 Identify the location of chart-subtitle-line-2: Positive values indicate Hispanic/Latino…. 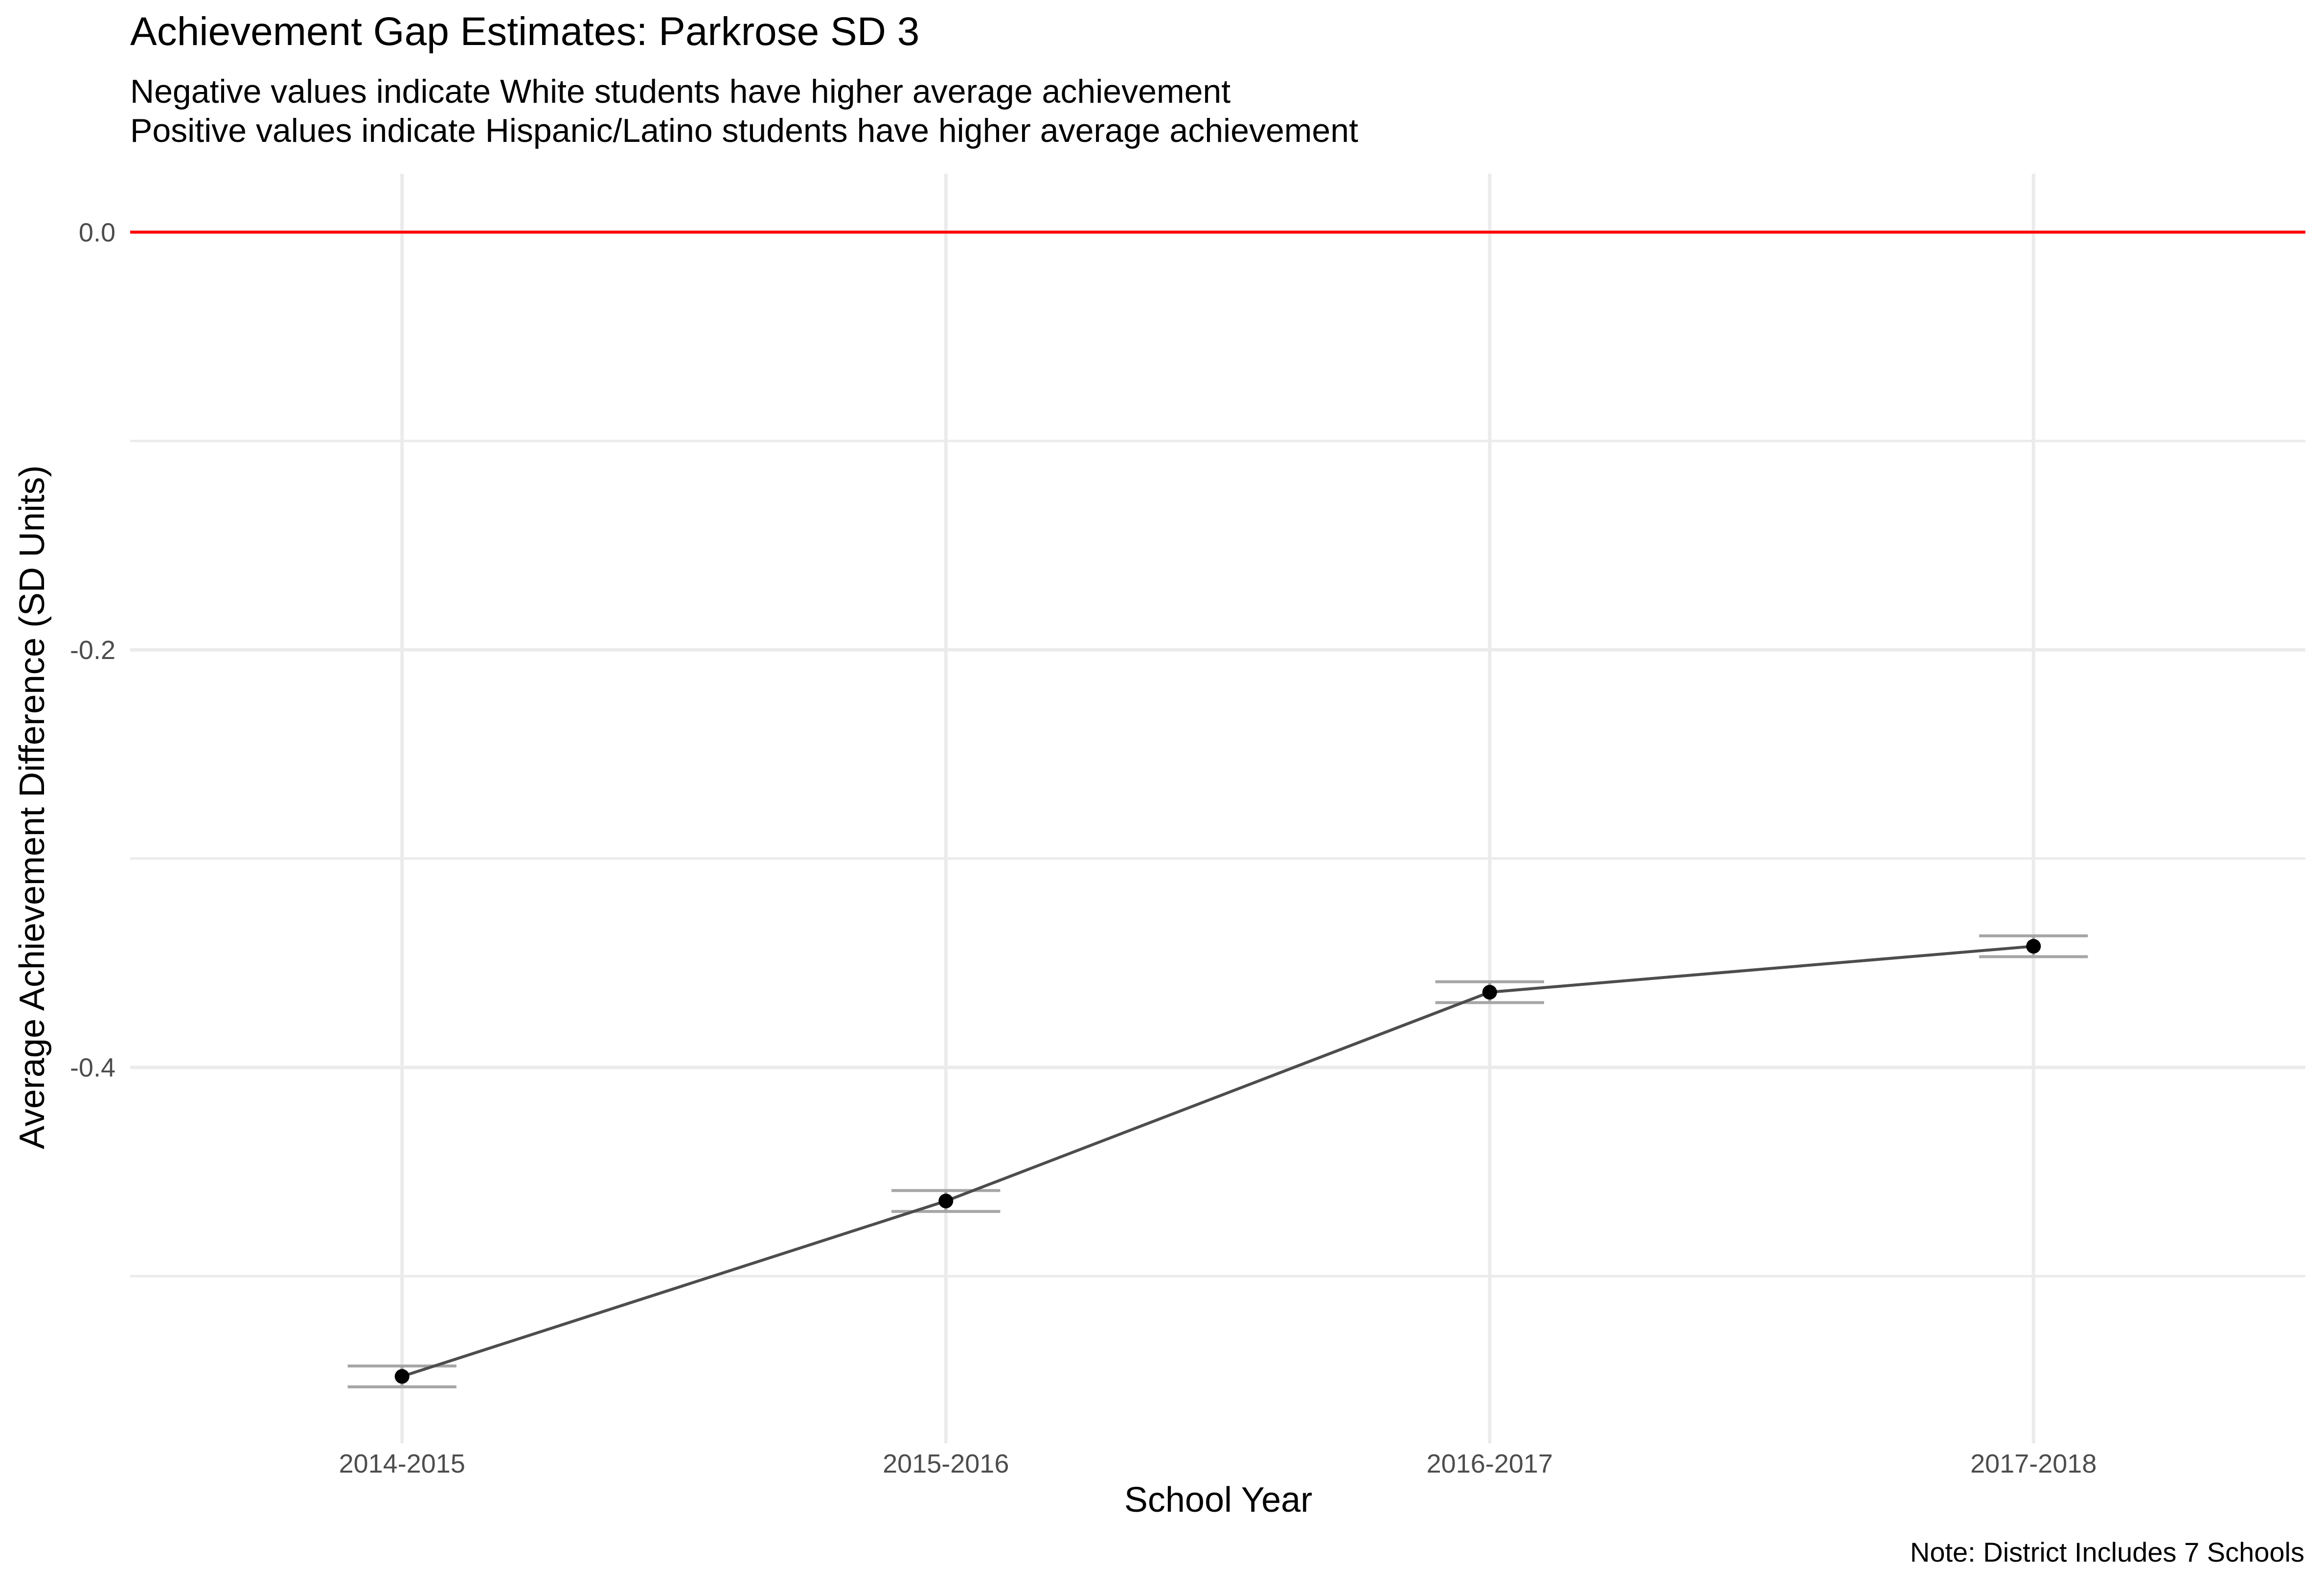
(744, 131).